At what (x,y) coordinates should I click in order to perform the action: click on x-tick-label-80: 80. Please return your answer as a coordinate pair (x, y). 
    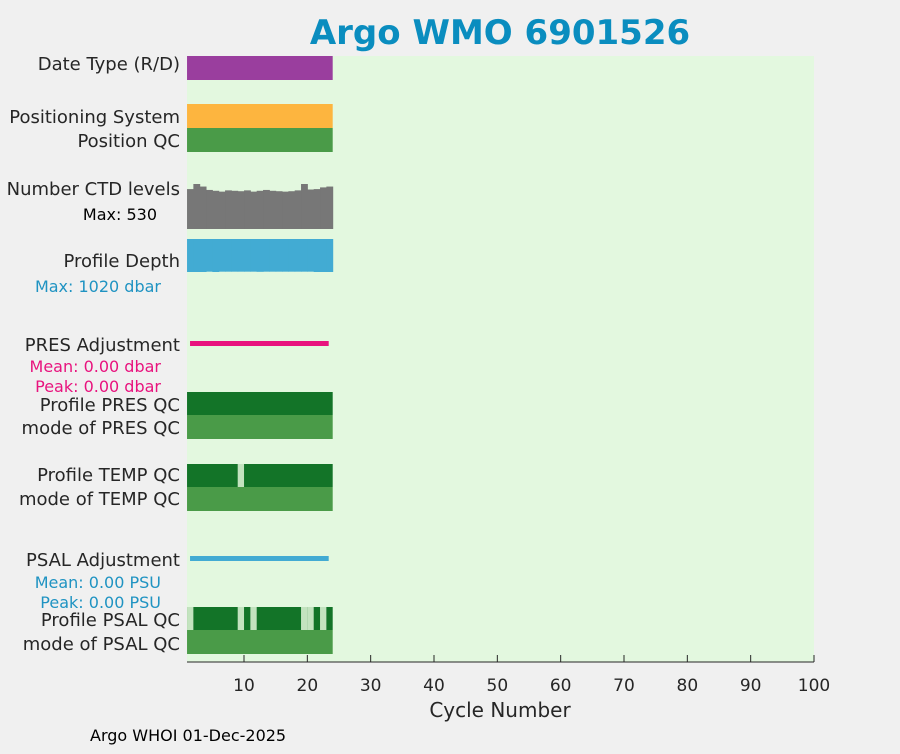
    Looking at the image, I should click on (688, 686).